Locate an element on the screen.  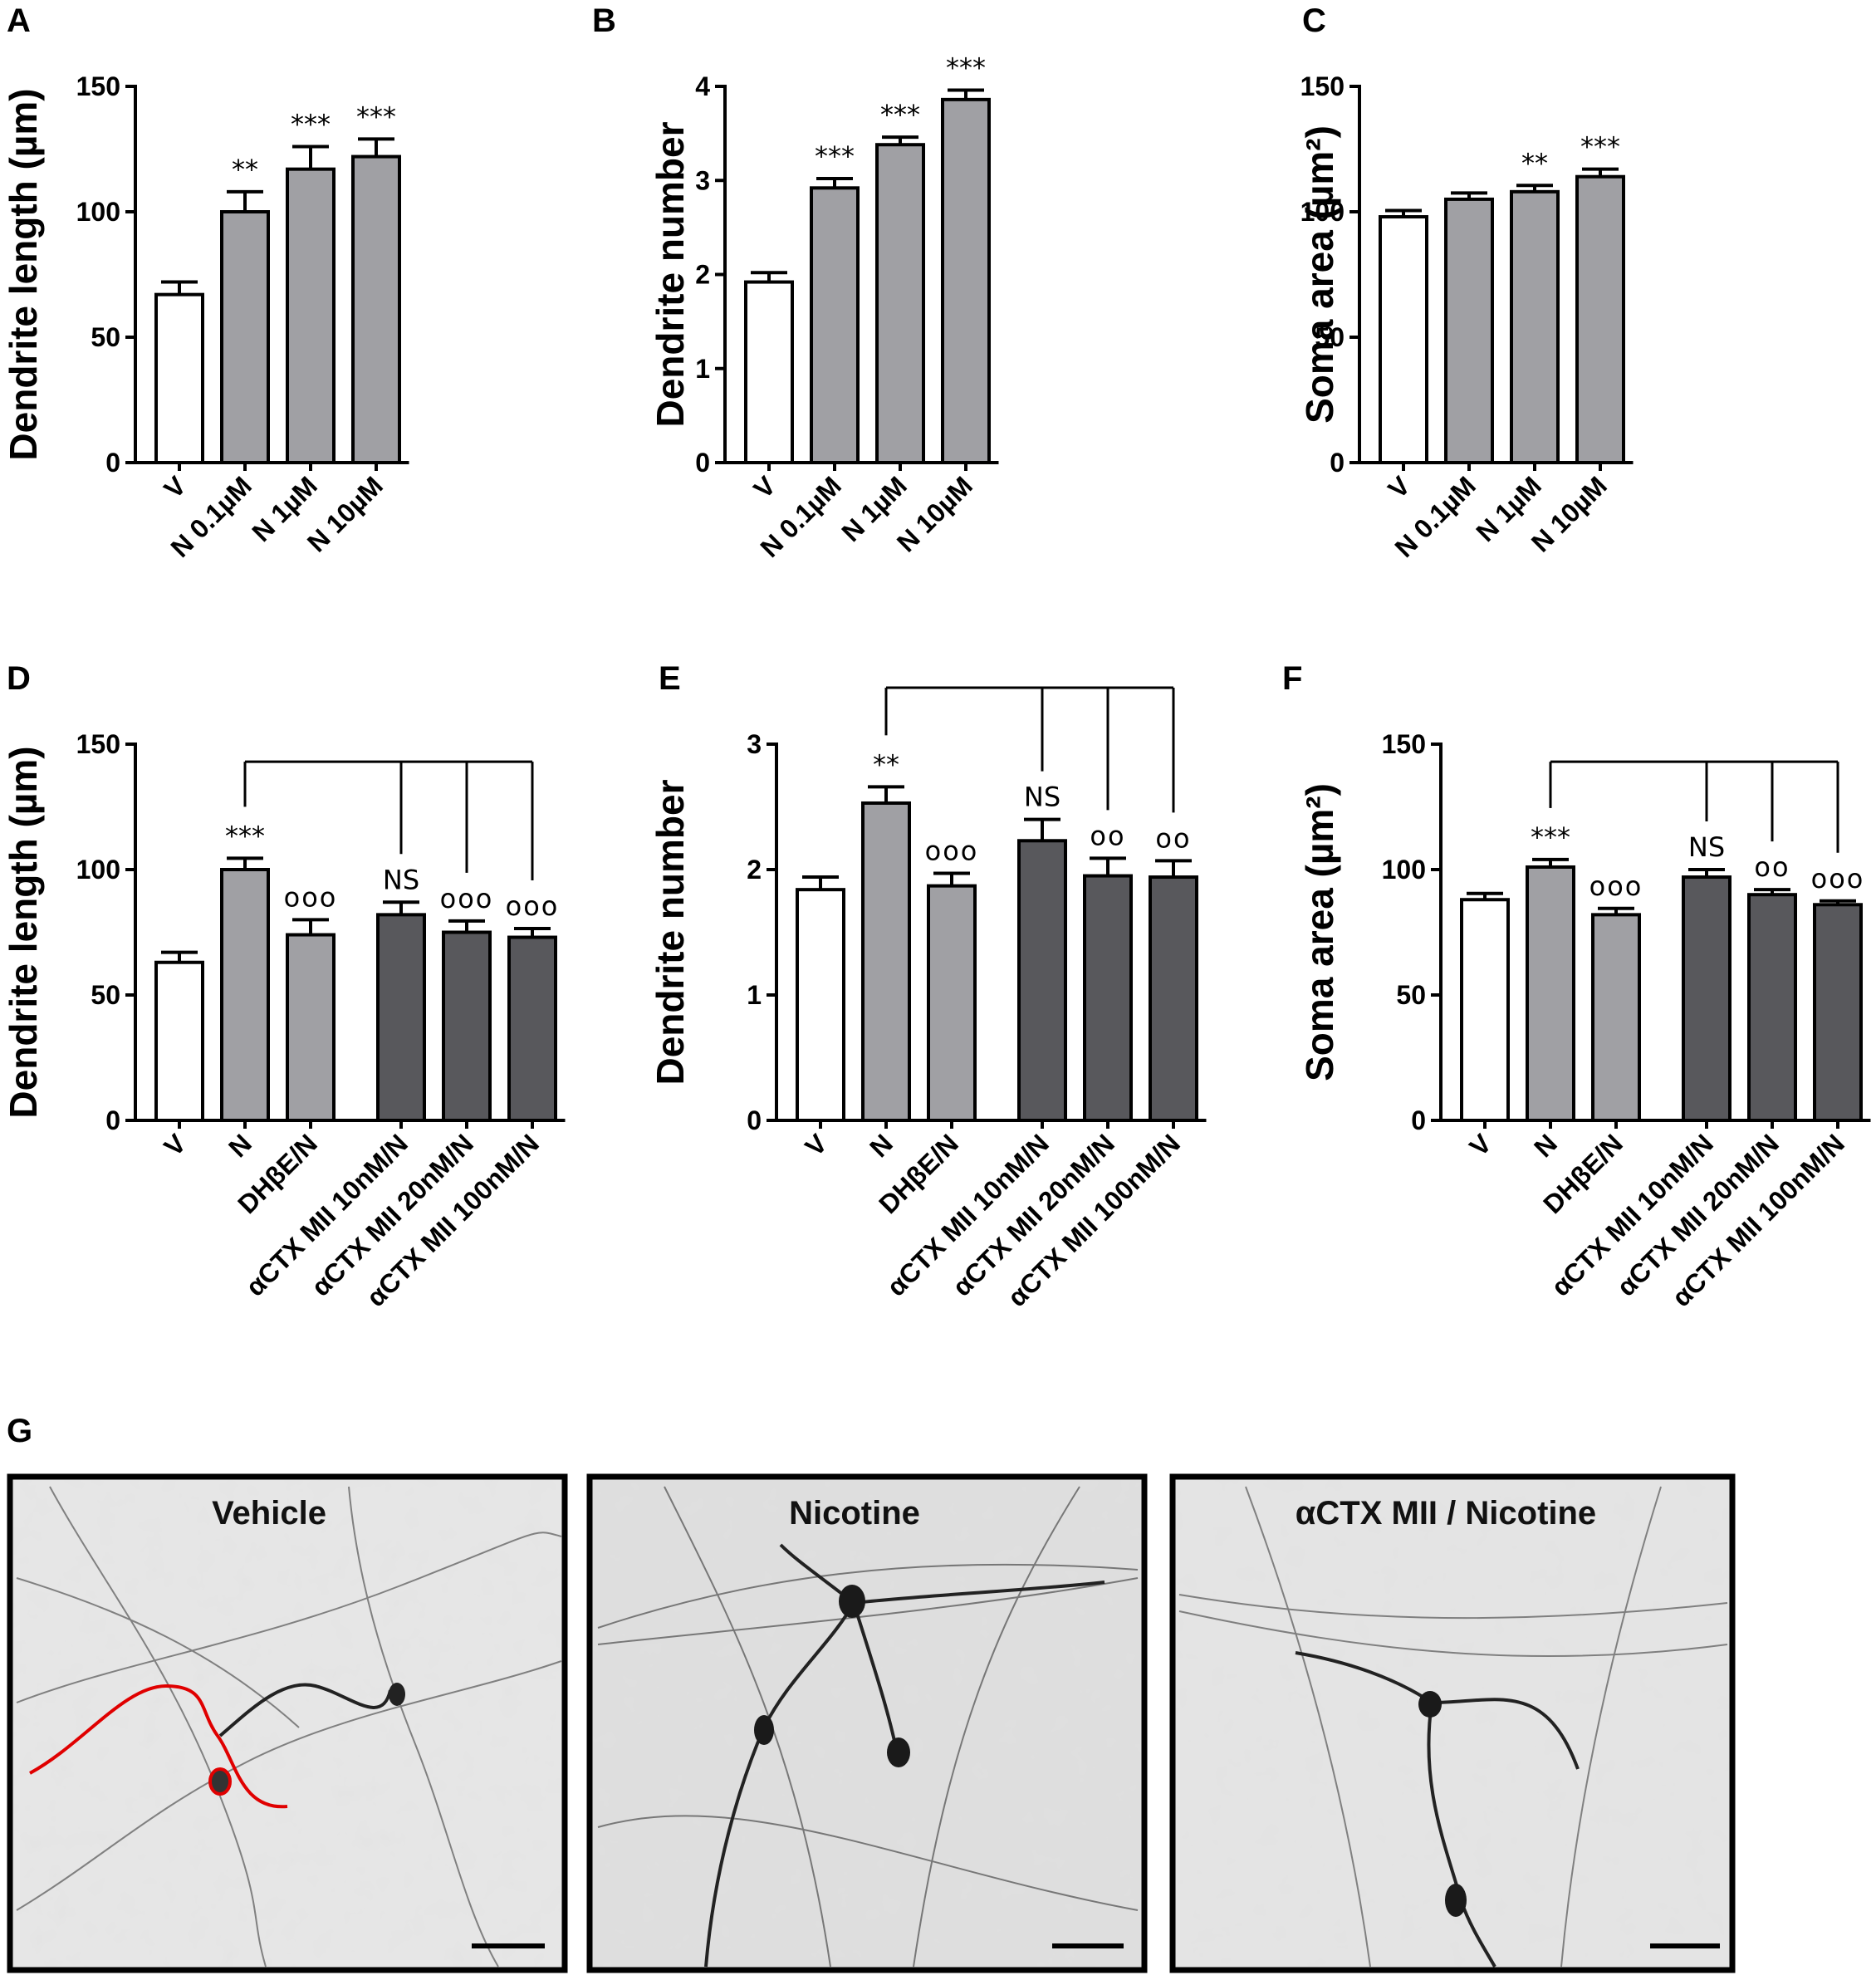
micrograph-title-vehicle: Vehicle is located at coordinates (269, 1513).